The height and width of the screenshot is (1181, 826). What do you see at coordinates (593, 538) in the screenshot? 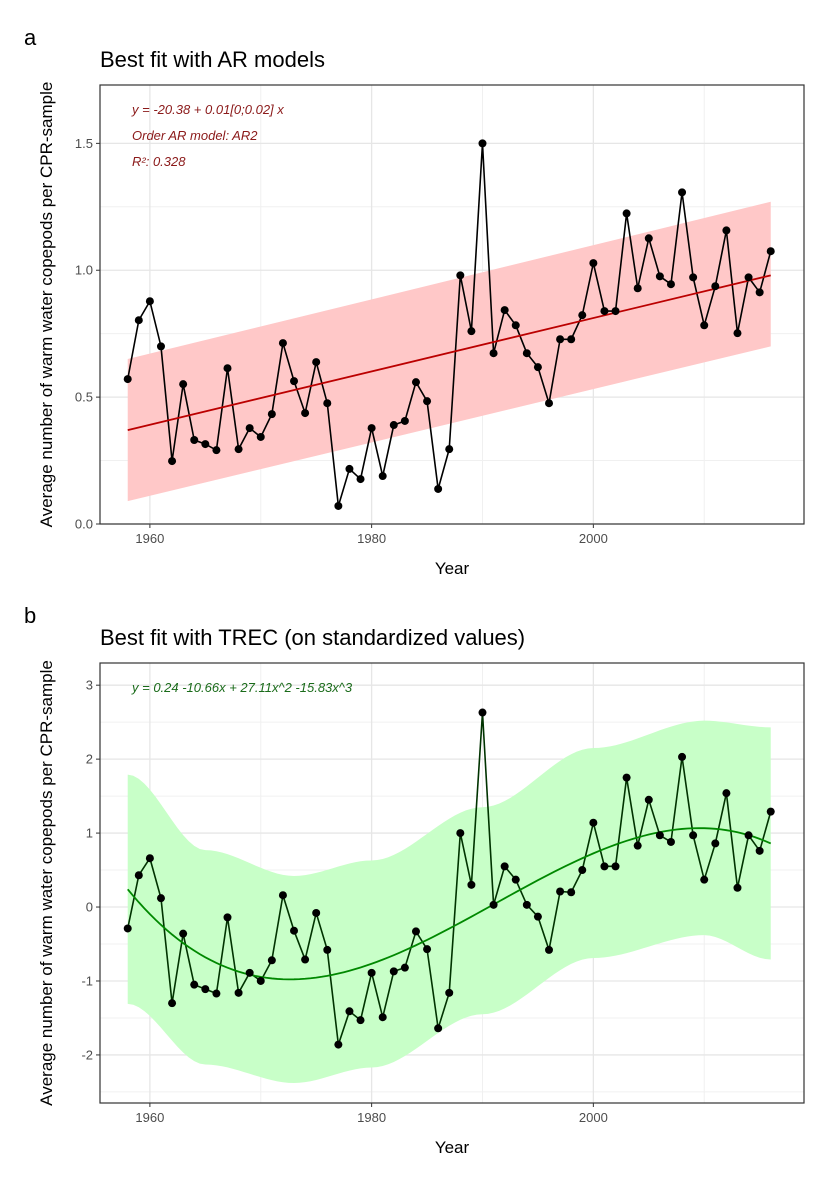
I see `x-tick-label: 2000` at bounding box center [593, 538].